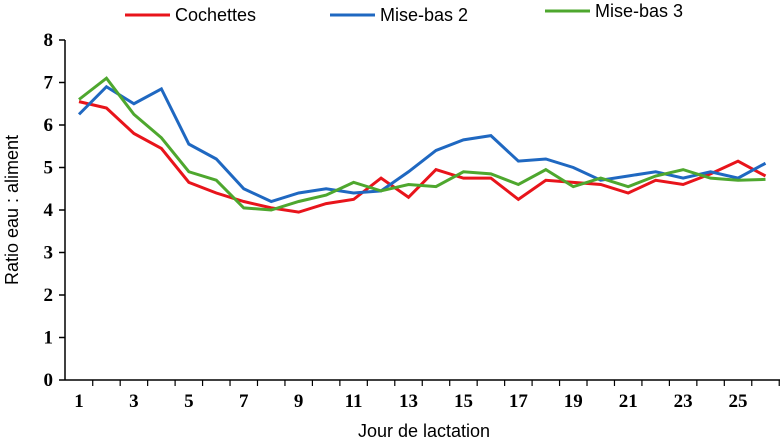  What do you see at coordinates (49, 125) in the screenshot?
I see `y-tick-label: 6` at bounding box center [49, 125].